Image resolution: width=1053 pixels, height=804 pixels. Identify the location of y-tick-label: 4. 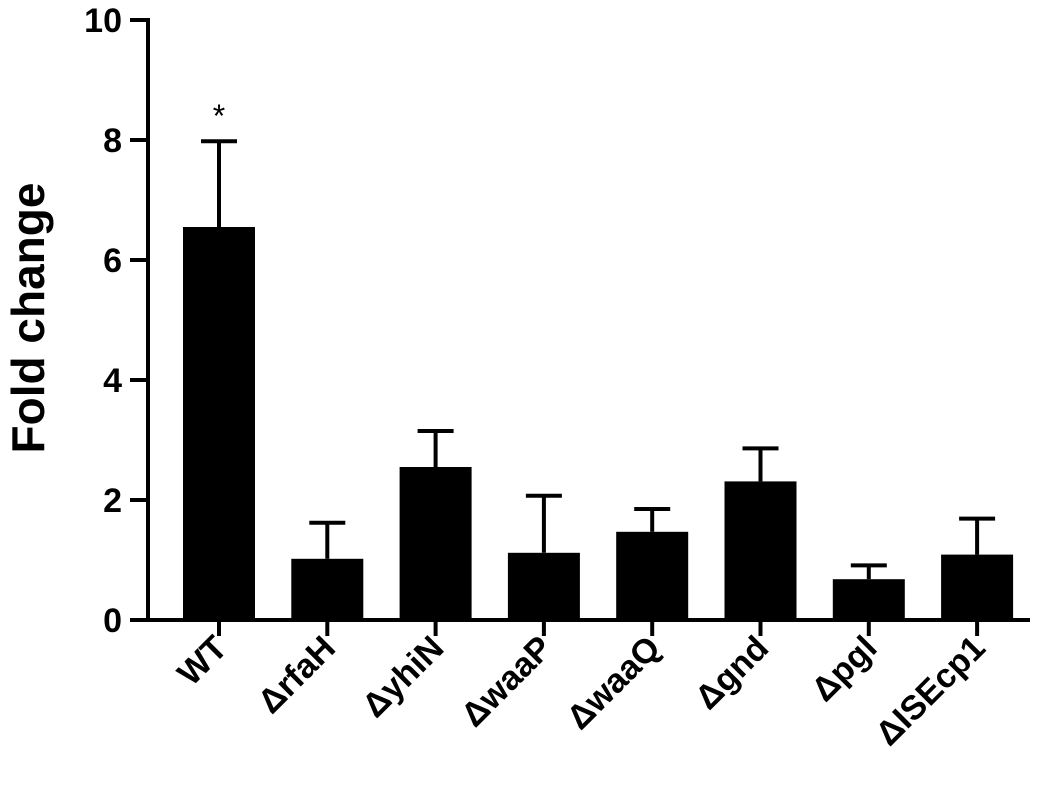
(112, 381).